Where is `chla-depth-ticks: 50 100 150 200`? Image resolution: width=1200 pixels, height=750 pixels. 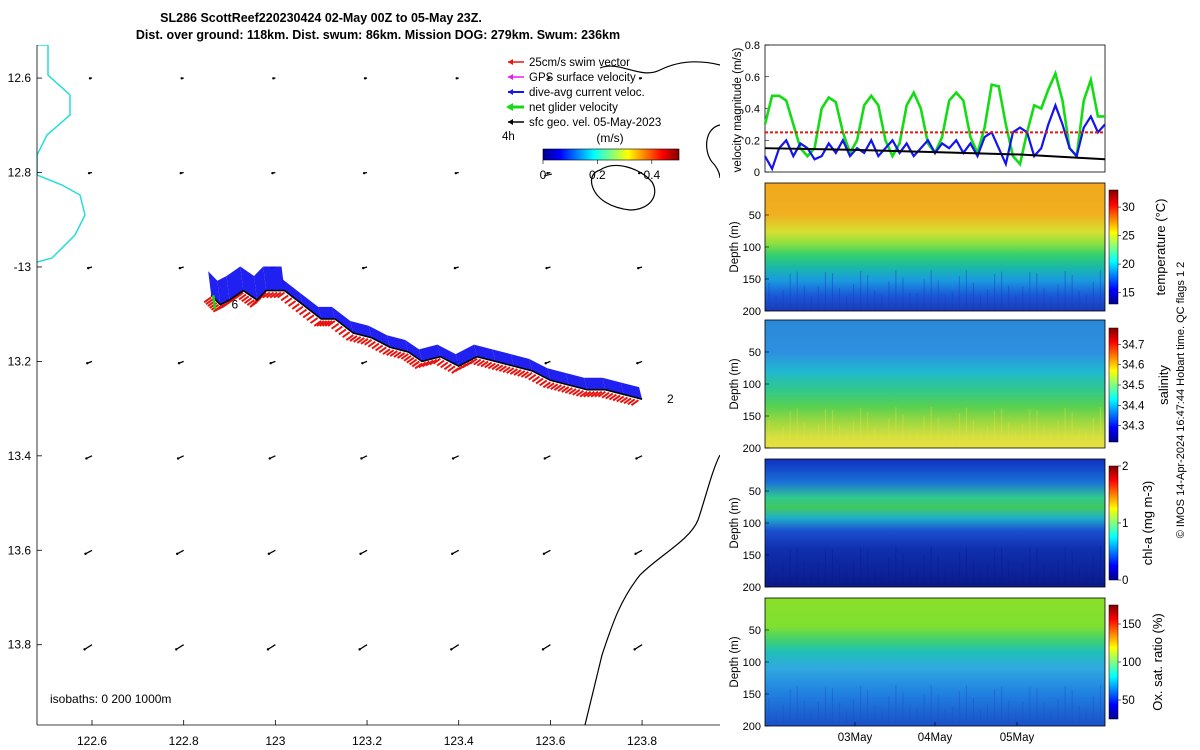
chla-depth-ticks: 50 100 150 200 is located at coordinates (756, 540).